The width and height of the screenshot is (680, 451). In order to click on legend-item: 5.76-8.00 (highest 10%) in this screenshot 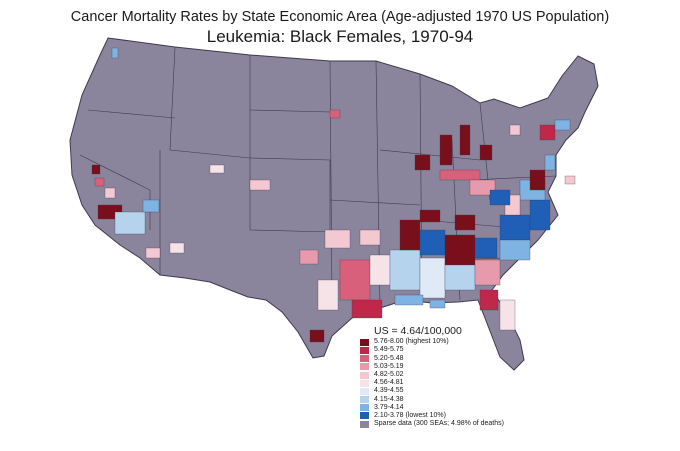, I will do `click(432, 342)`.